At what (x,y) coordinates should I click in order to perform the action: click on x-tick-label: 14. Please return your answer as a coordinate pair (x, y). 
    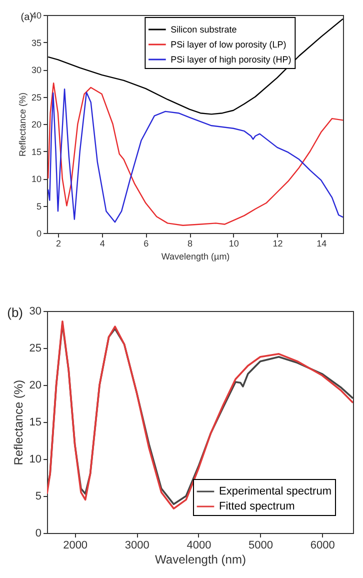
    Looking at the image, I should click on (321, 243).